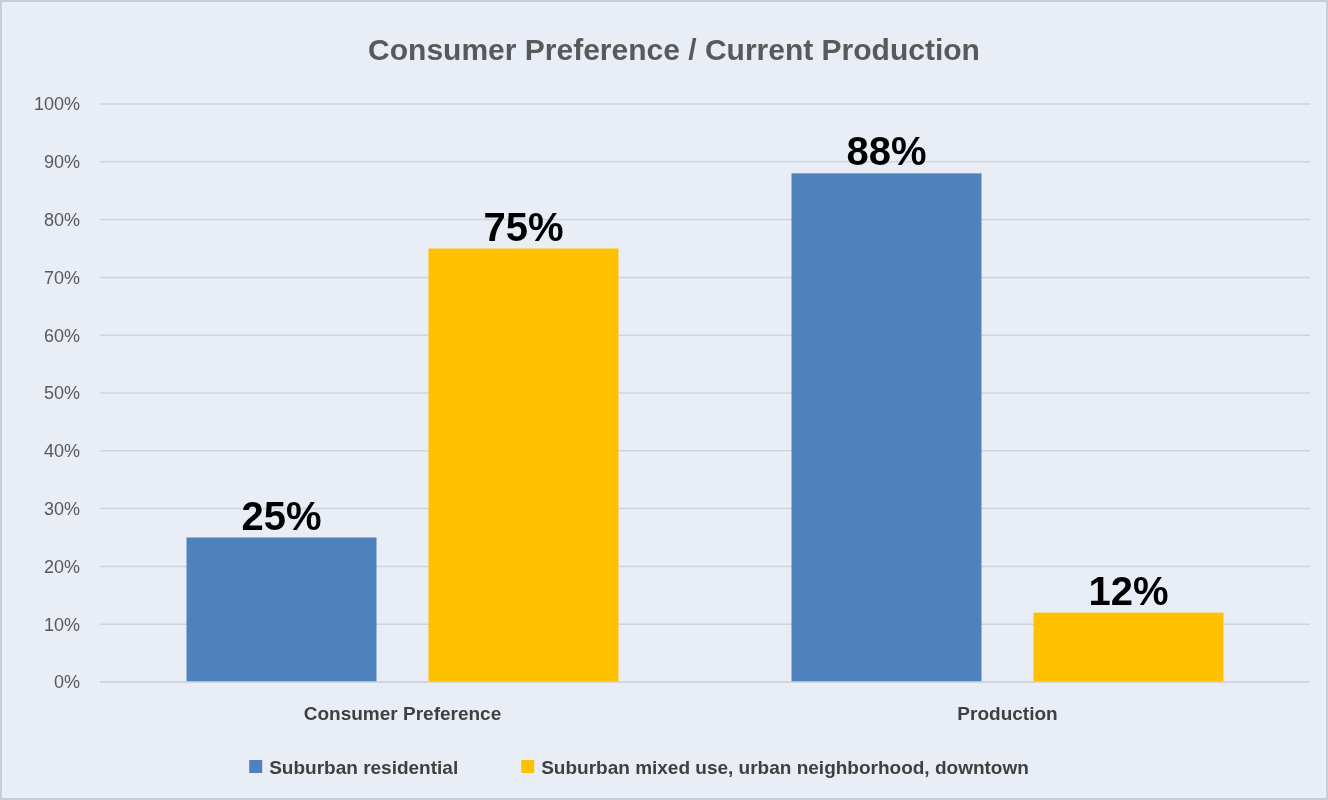  I want to click on y-tick-label: 30%, so click(61, 508).